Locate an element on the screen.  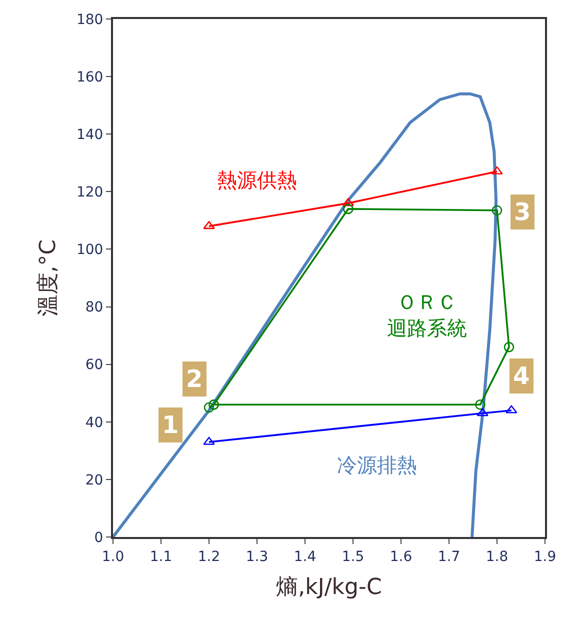
y-tick-label: 160 is located at coordinates (90, 77).